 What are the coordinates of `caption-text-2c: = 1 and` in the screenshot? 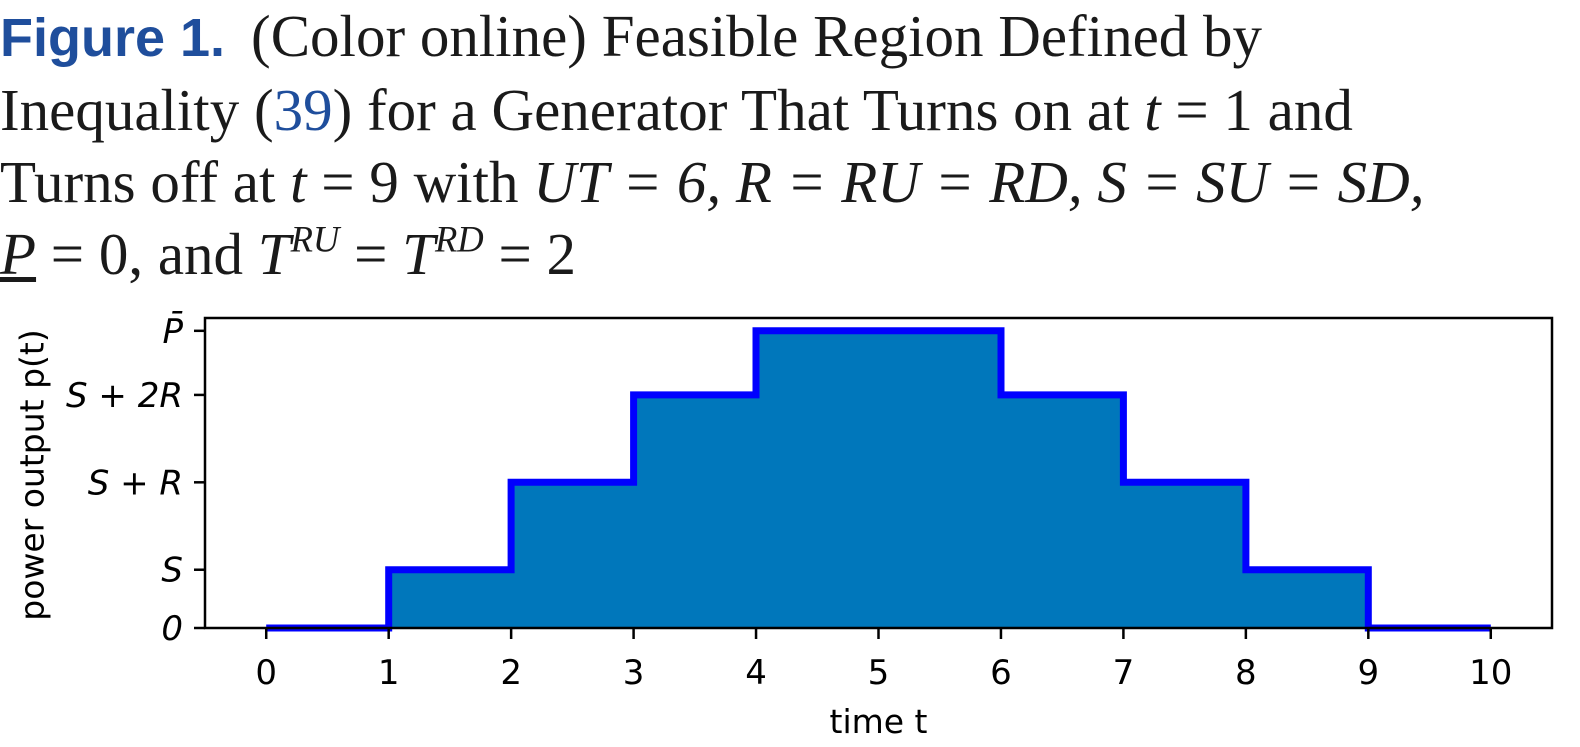 It's located at (1256, 110).